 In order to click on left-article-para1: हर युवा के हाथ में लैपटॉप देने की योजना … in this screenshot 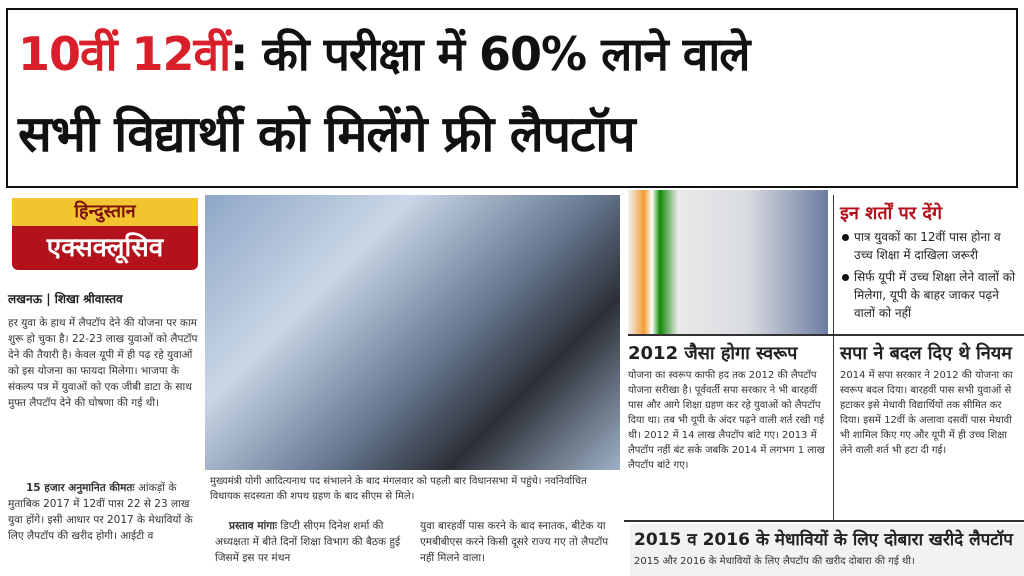, I will do `click(103, 363)`.